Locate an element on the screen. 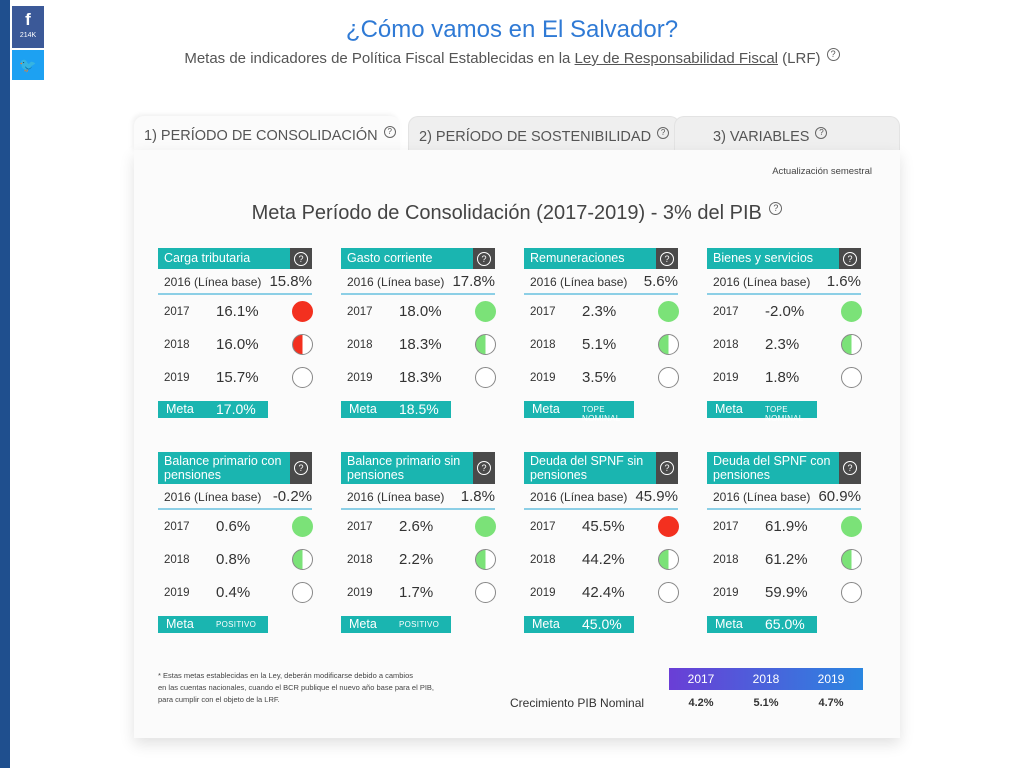 Image resolution: width=1024 pixels, height=768 pixels. twitter-share-button: 🐦 is located at coordinates (28, 65).